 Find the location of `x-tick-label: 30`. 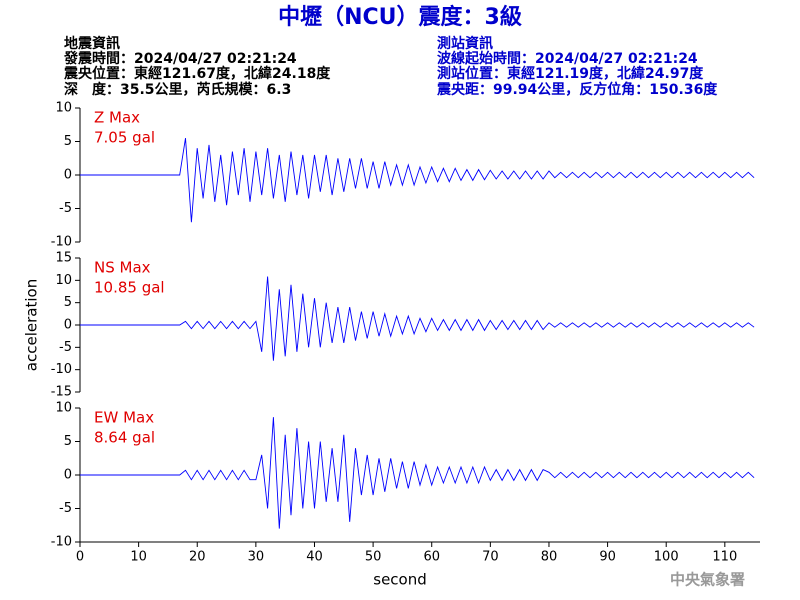

x-tick-label: 30 is located at coordinates (256, 557).